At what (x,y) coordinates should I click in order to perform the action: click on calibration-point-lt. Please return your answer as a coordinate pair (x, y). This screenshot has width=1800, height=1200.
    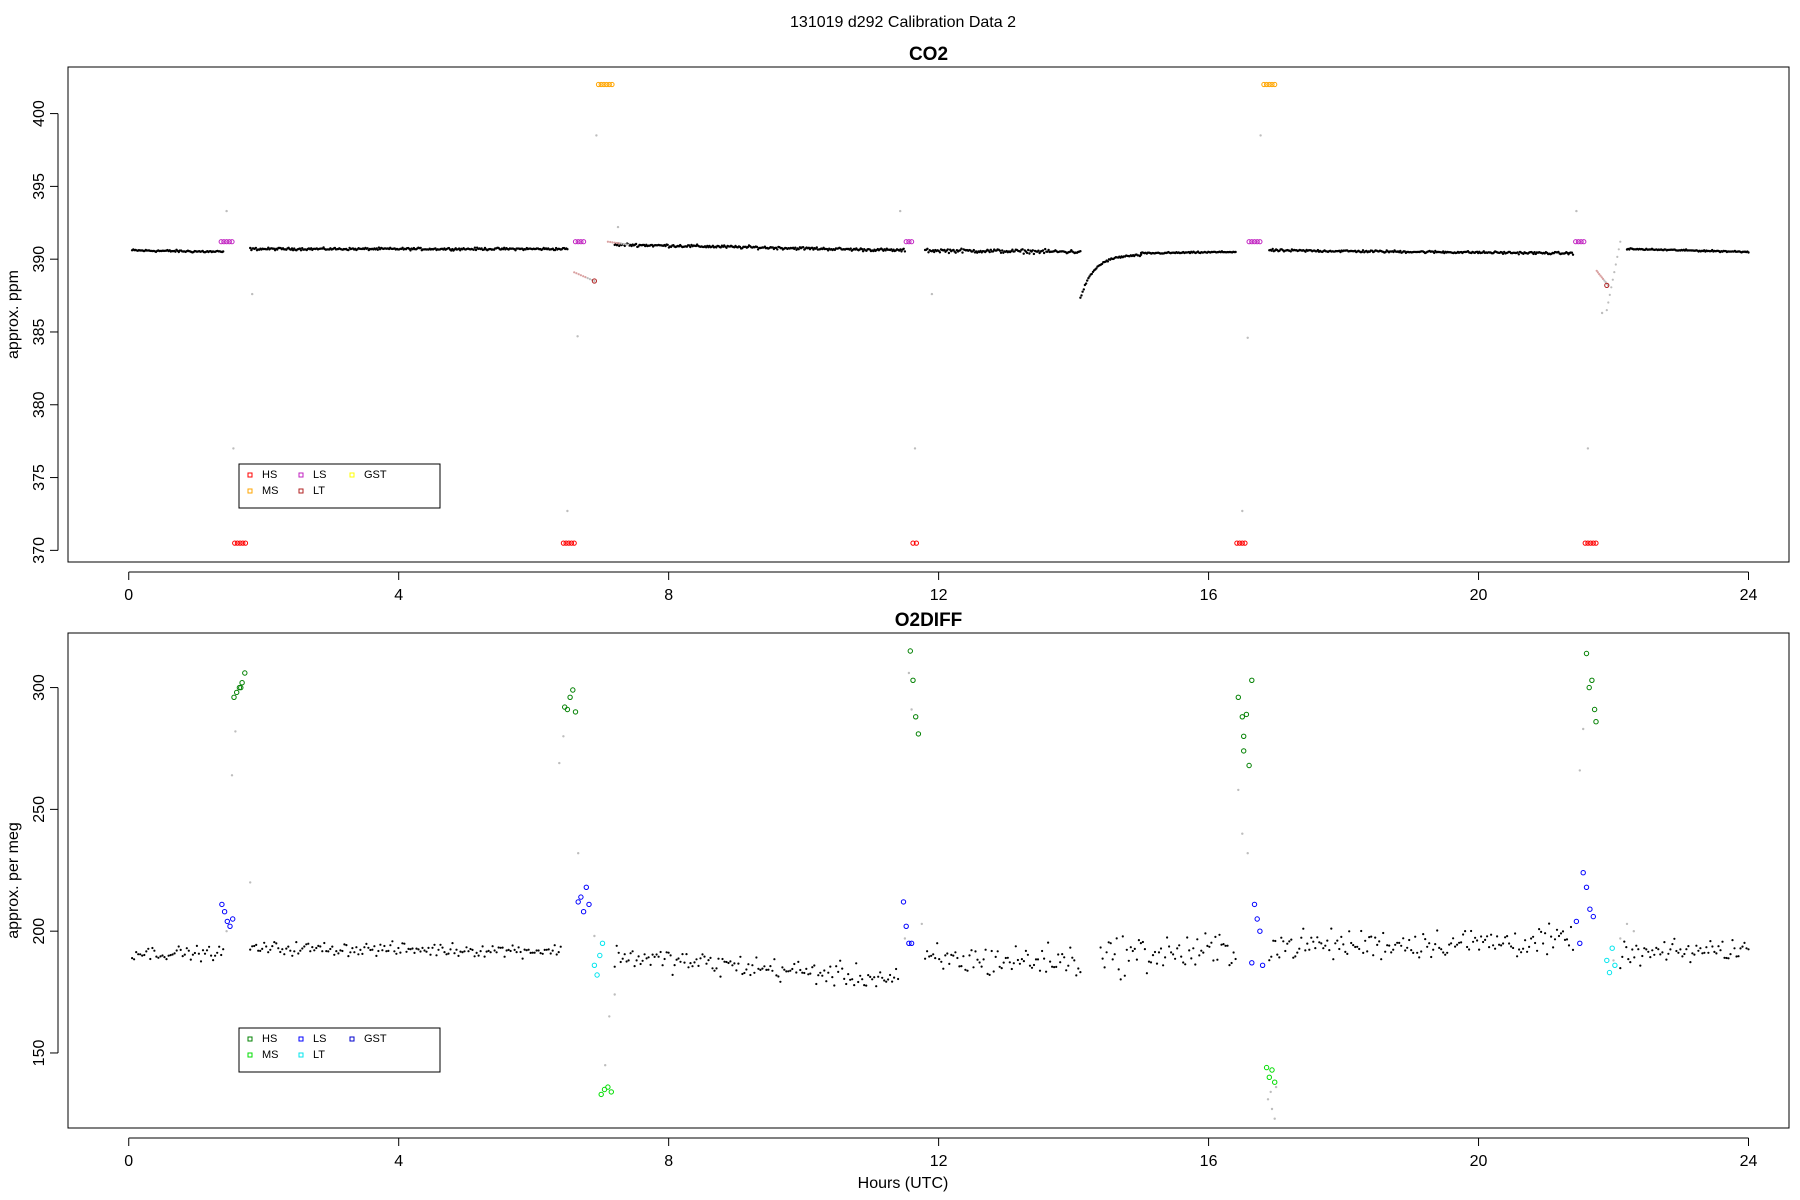
    Looking at the image, I should click on (1607, 285).